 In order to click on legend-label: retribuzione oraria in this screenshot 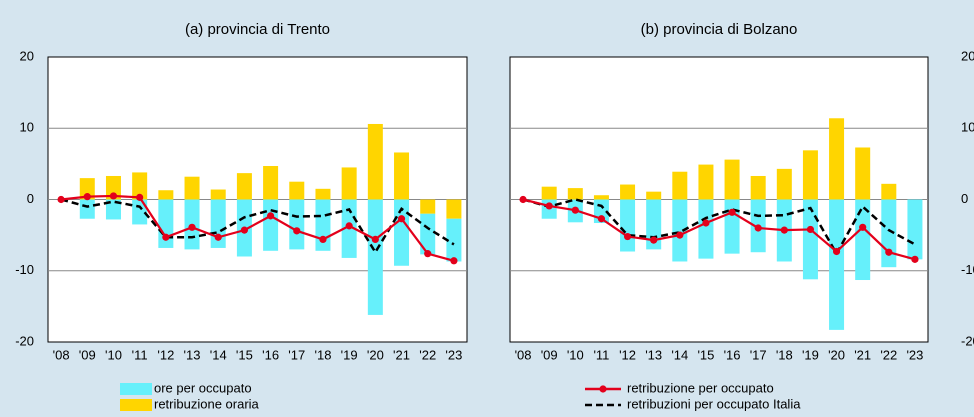, I will do `click(207, 403)`.